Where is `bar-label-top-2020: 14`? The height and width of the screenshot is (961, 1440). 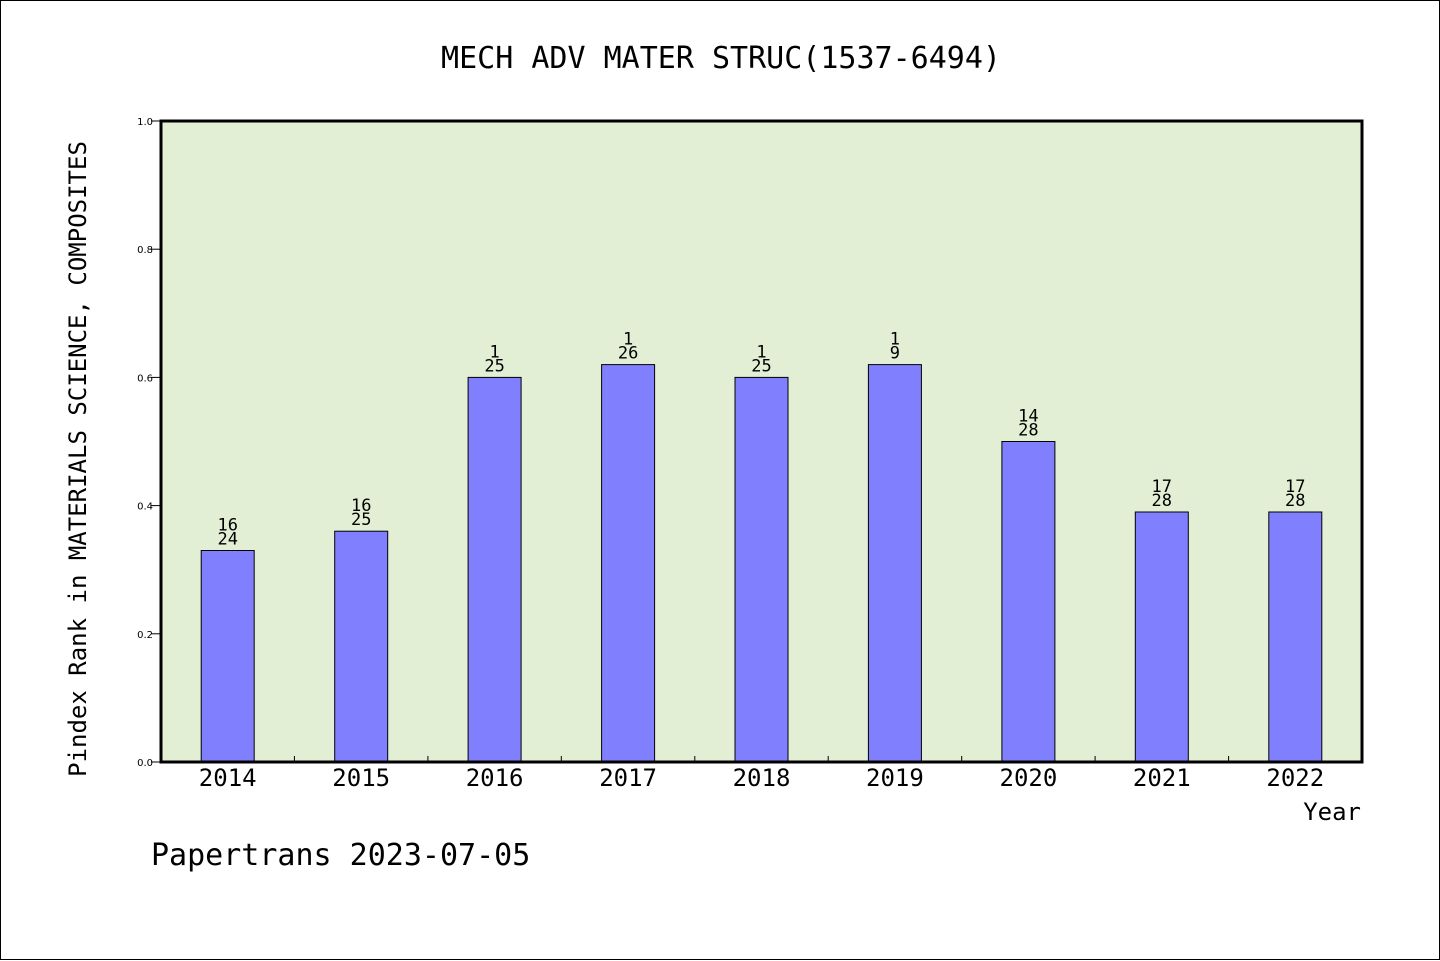
bar-label-top-2020: 14 is located at coordinates (1028, 417).